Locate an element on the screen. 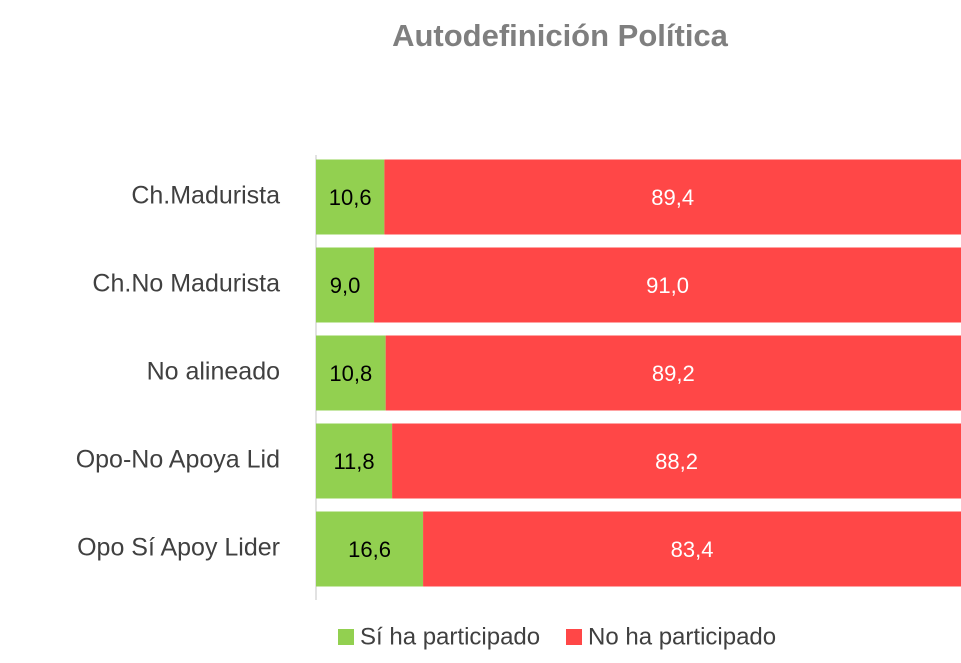 The height and width of the screenshot is (663, 961). legend-label: No ha participado is located at coordinates (682, 636).